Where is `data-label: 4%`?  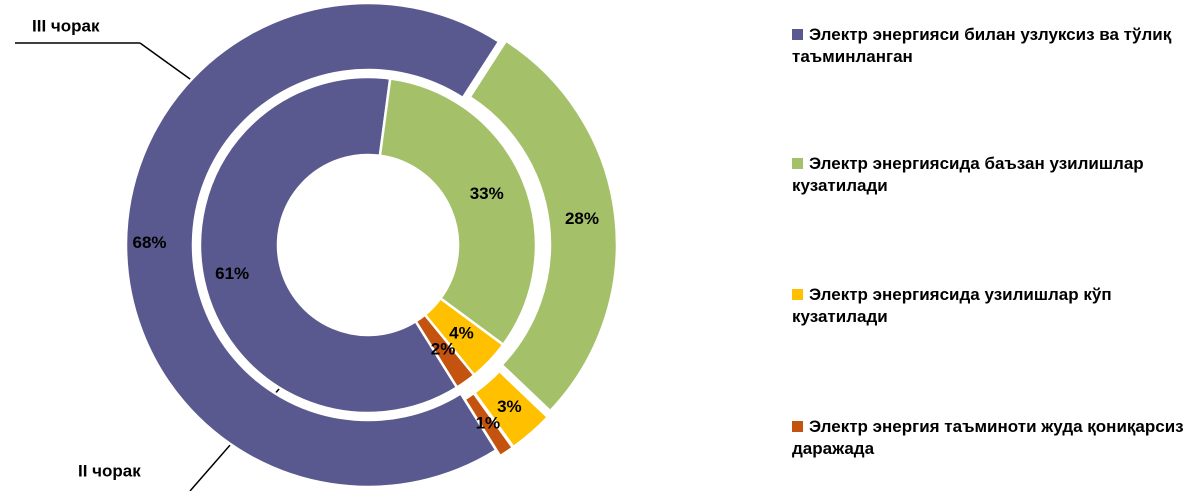 data-label: 4% is located at coordinates (461, 332).